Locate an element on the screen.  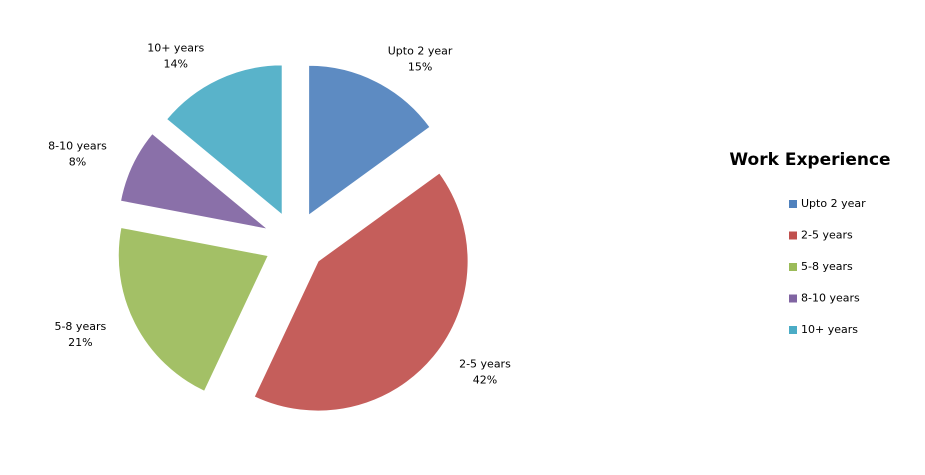
legend-label: 2-5 years is located at coordinates (827, 235).